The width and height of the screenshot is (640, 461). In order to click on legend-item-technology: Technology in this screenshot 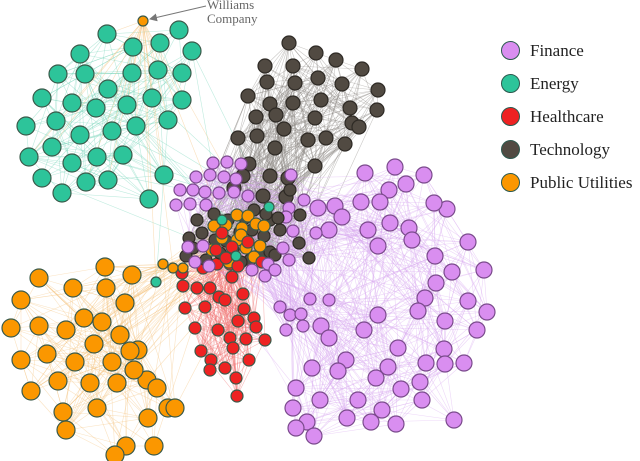, I will do `click(569, 149)`.